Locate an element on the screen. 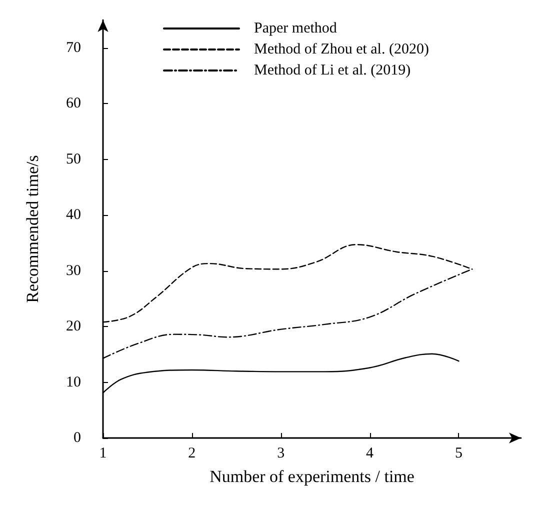  legend-label: Paper method is located at coordinates (296, 28).